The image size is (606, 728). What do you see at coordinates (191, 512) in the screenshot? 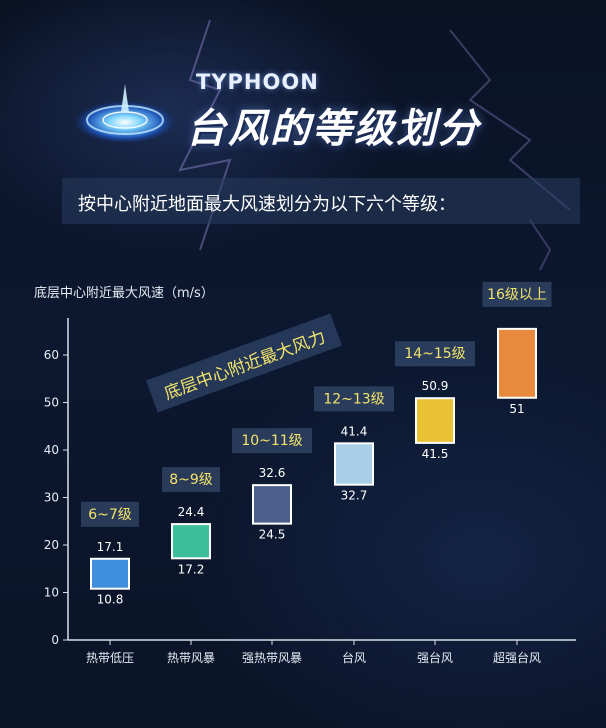
I see `bar-high-label: 24.4` at bounding box center [191, 512].